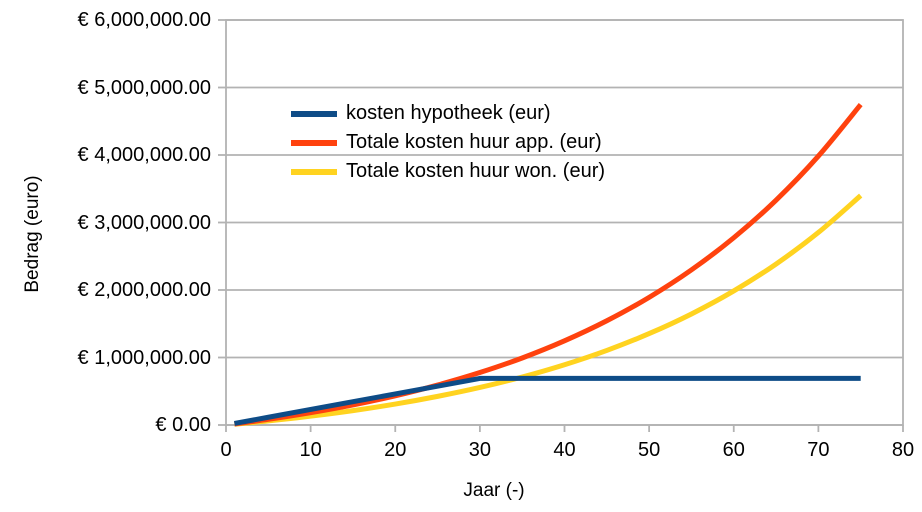 The height and width of the screenshot is (512, 922). I want to click on legend-label: Totale kosten huur won. (eur), so click(476, 171).